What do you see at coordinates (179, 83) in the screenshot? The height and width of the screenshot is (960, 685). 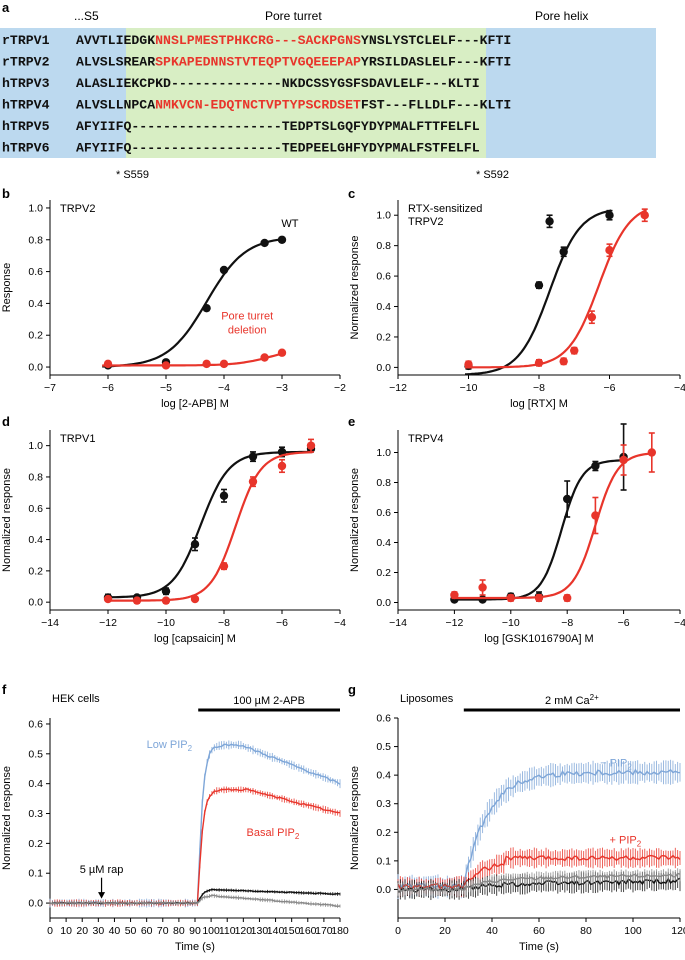 I see `seq-pre: ALASLIEKCPKD--------------` at bounding box center [179, 83].